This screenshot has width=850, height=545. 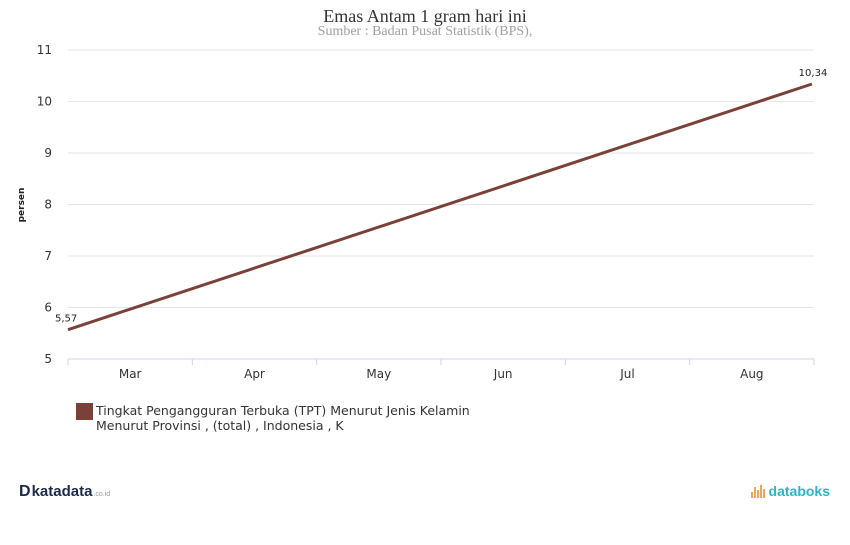 I want to click on x-tick-label: Apr, so click(x=254, y=374).